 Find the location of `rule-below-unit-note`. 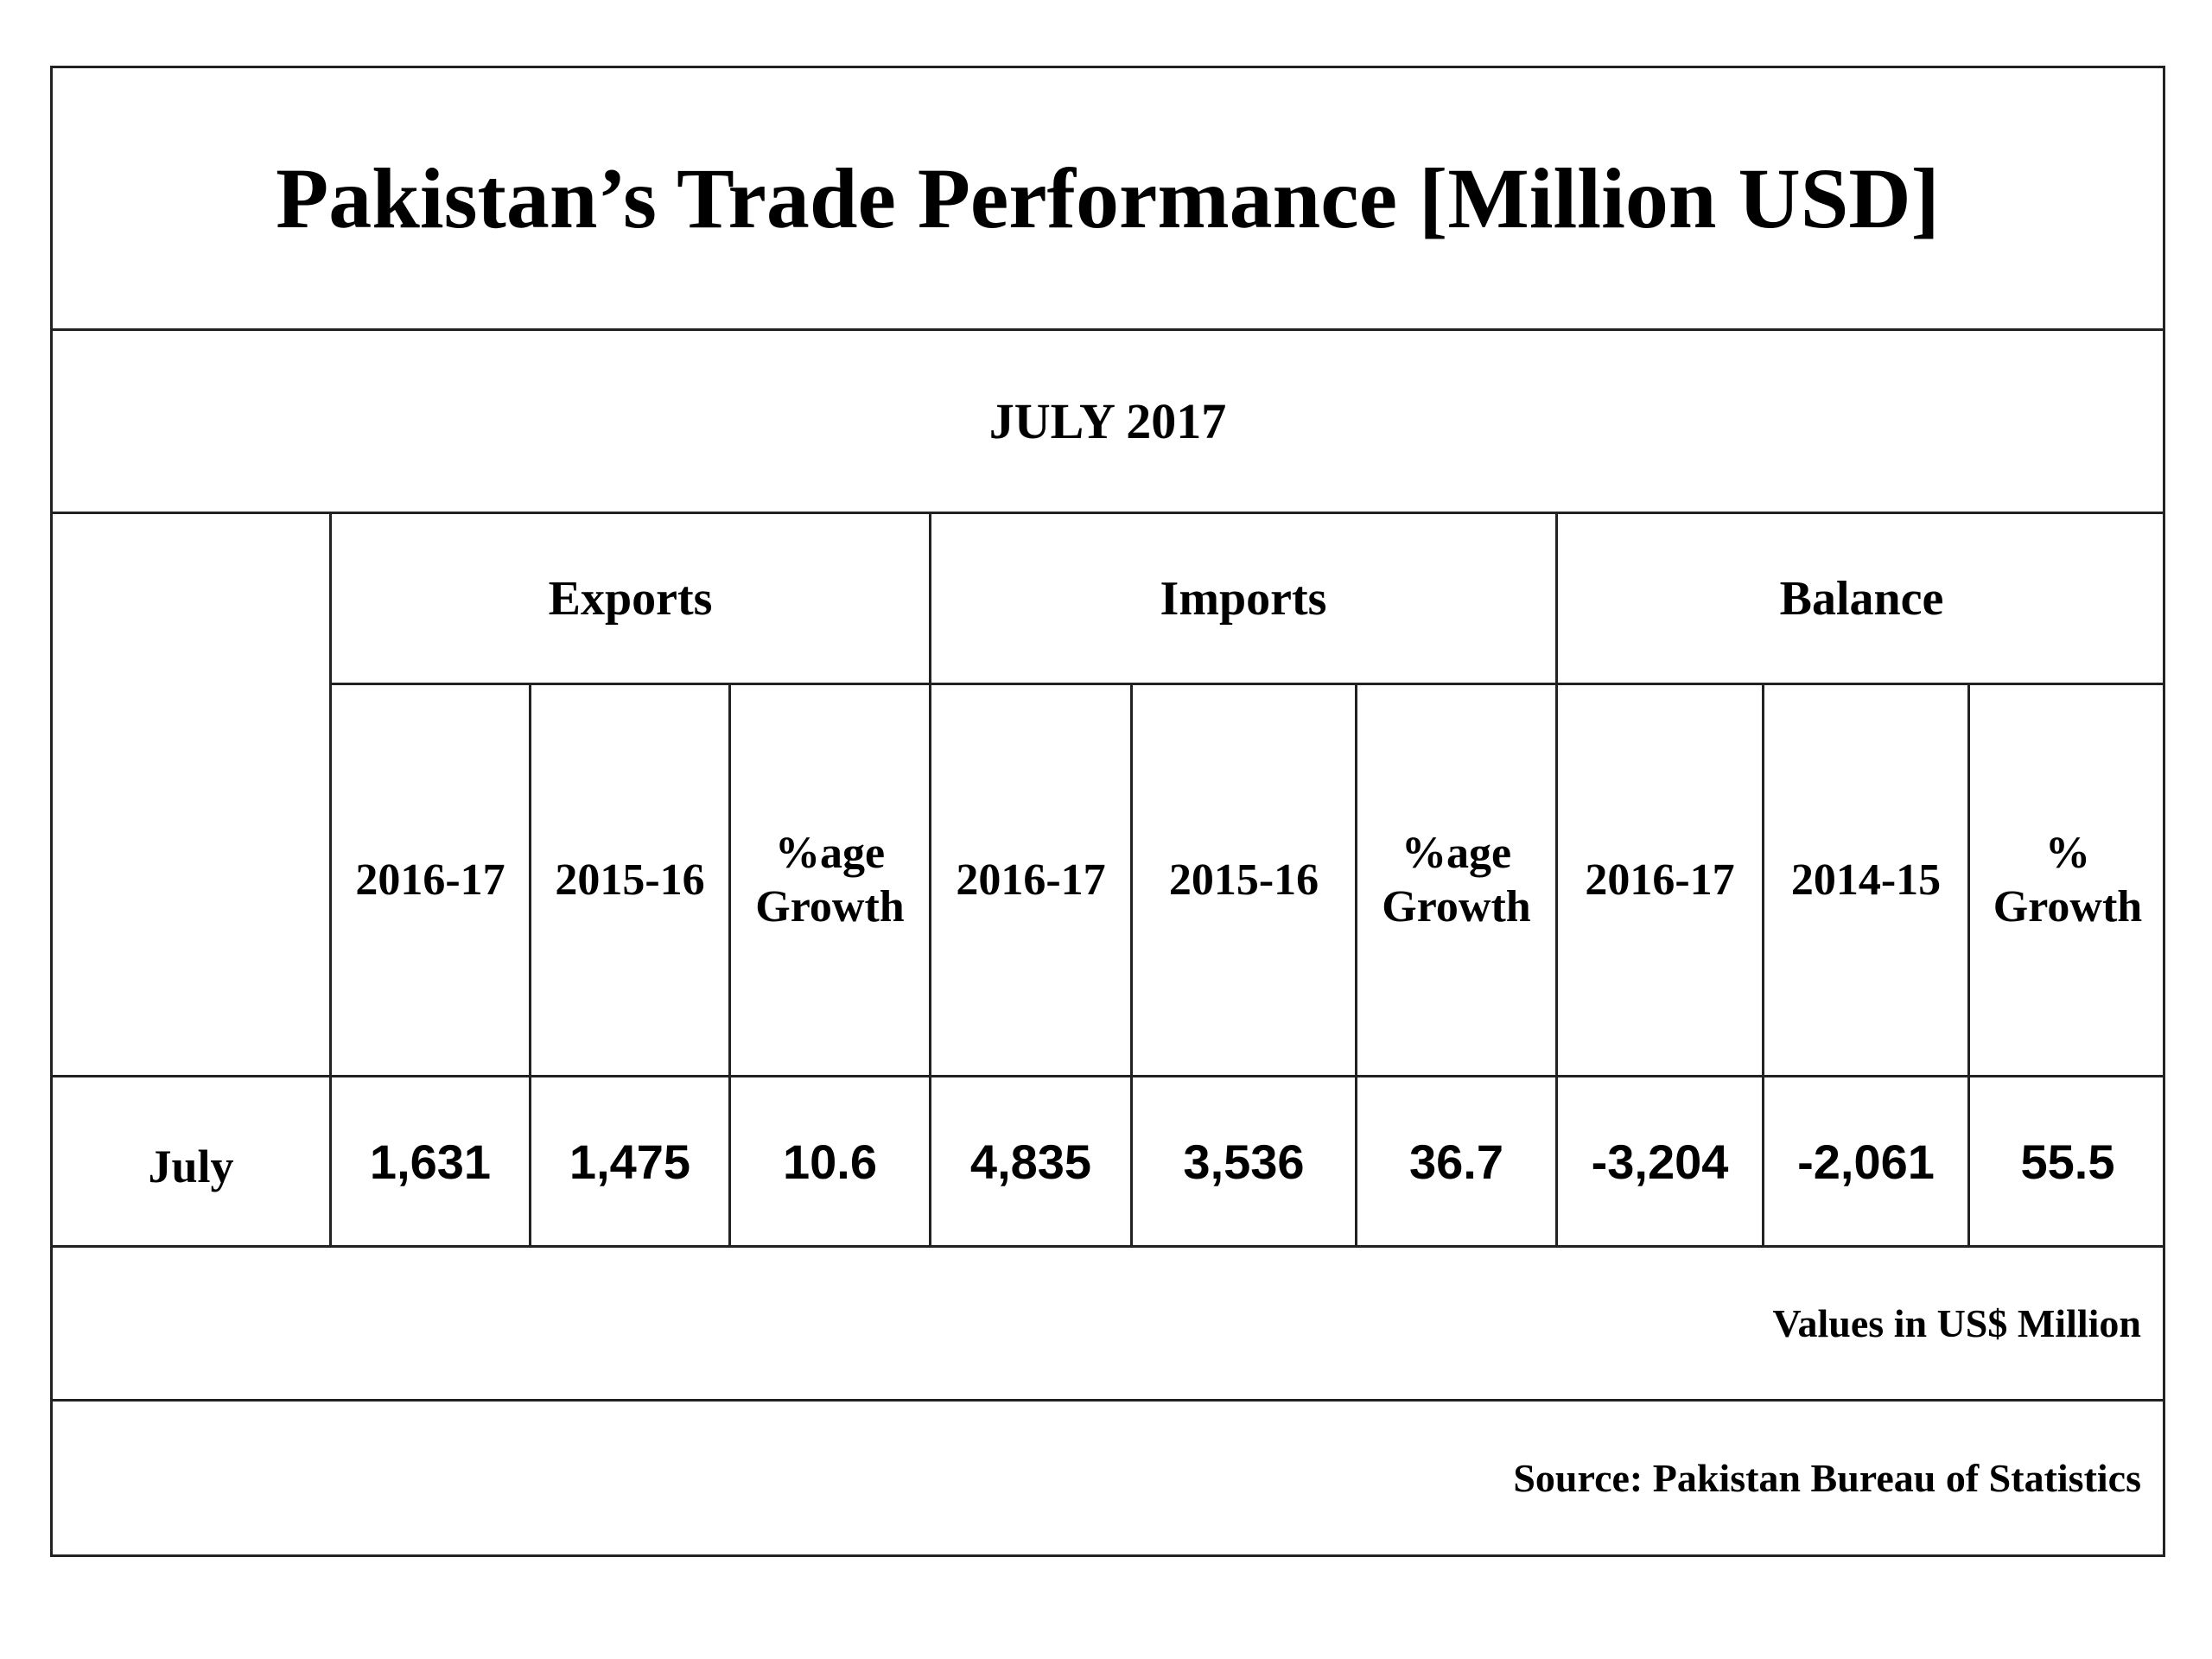

rule-below-unit-note is located at coordinates (1107, 1400).